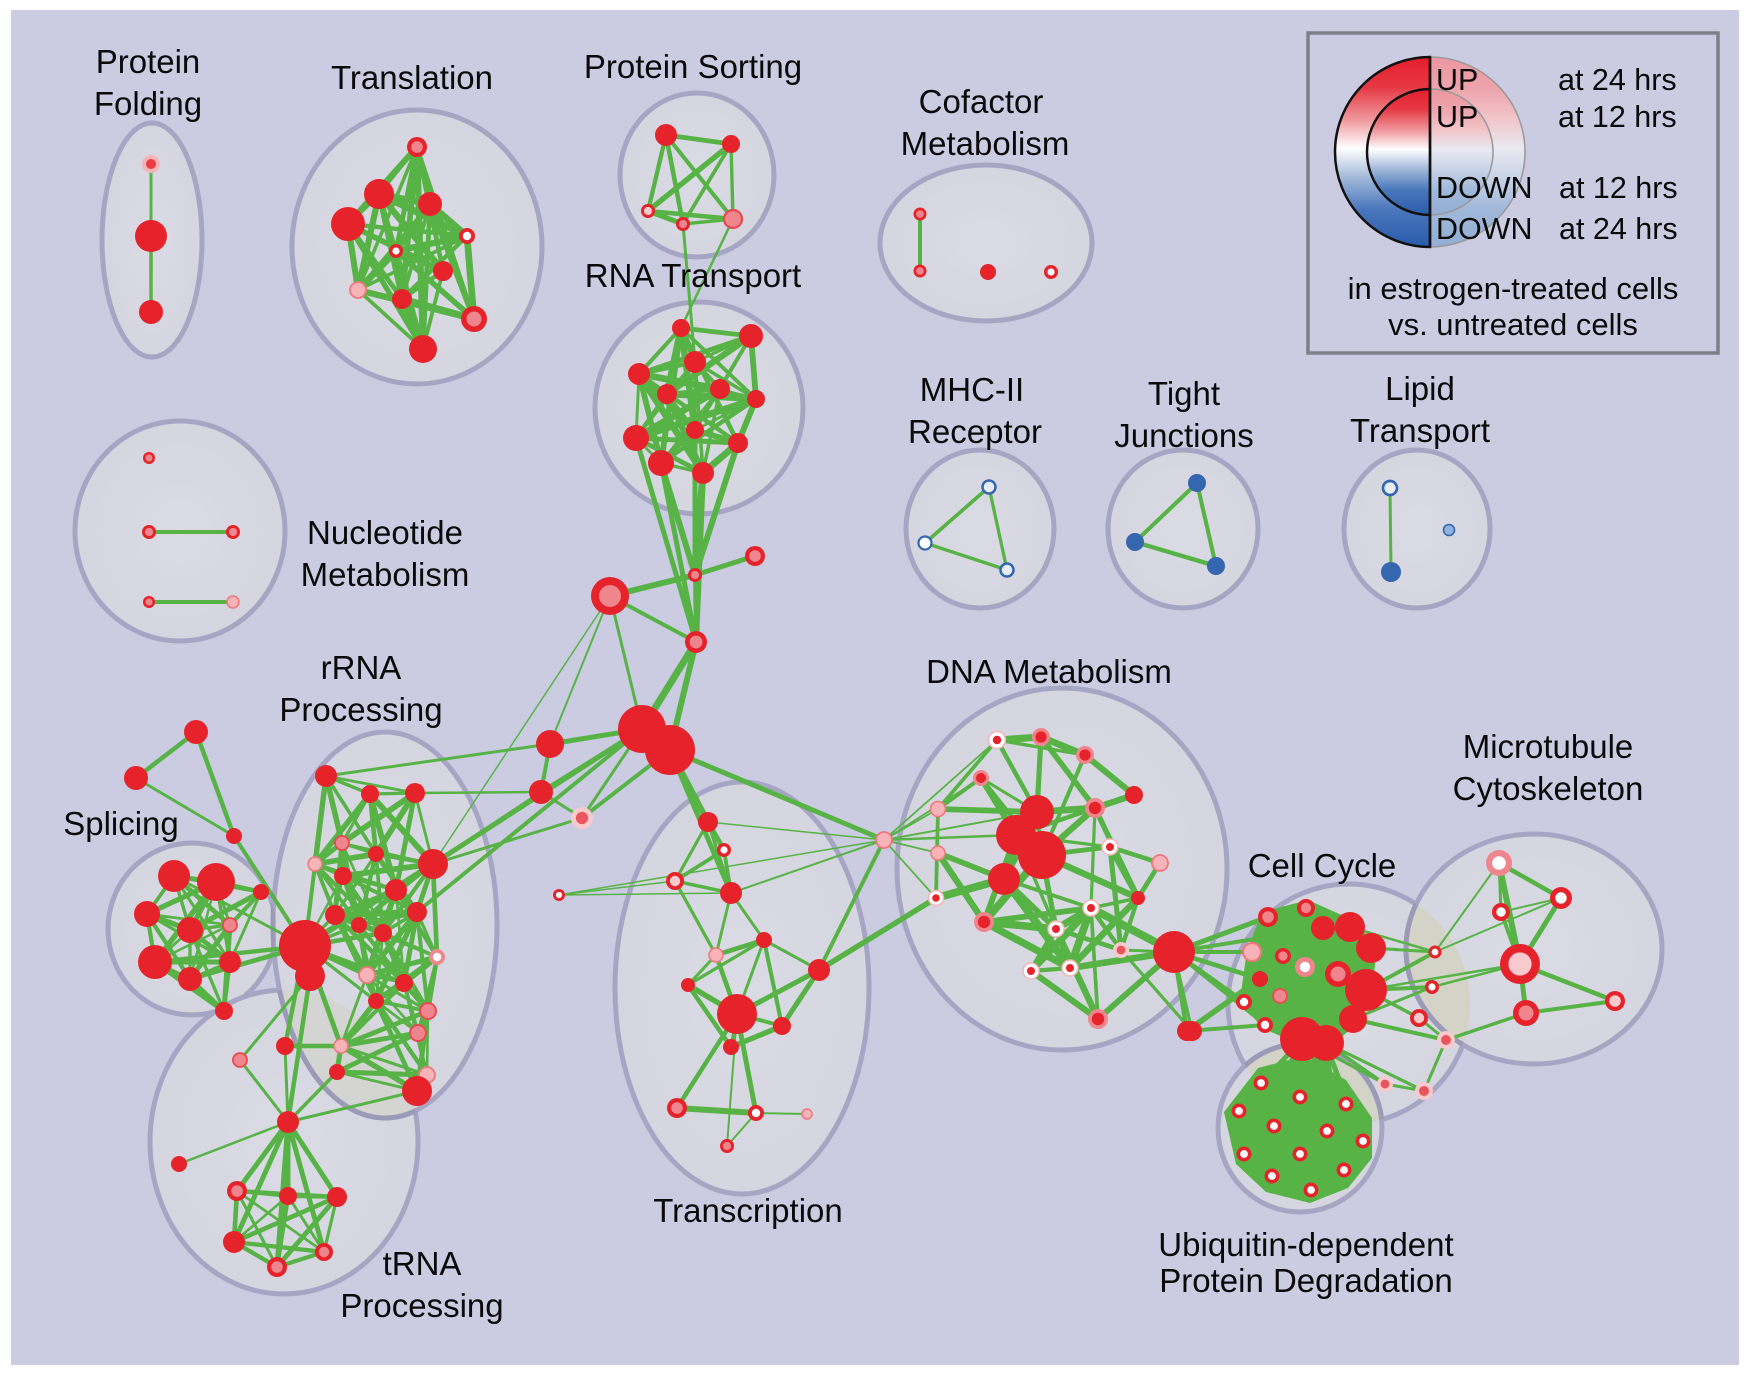 This screenshot has width=1750, height=1376. What do you see at coordinates (748, 1210) in the screenshot?
I see `svg-text: Transcription` at bounding box center [748, 1210].